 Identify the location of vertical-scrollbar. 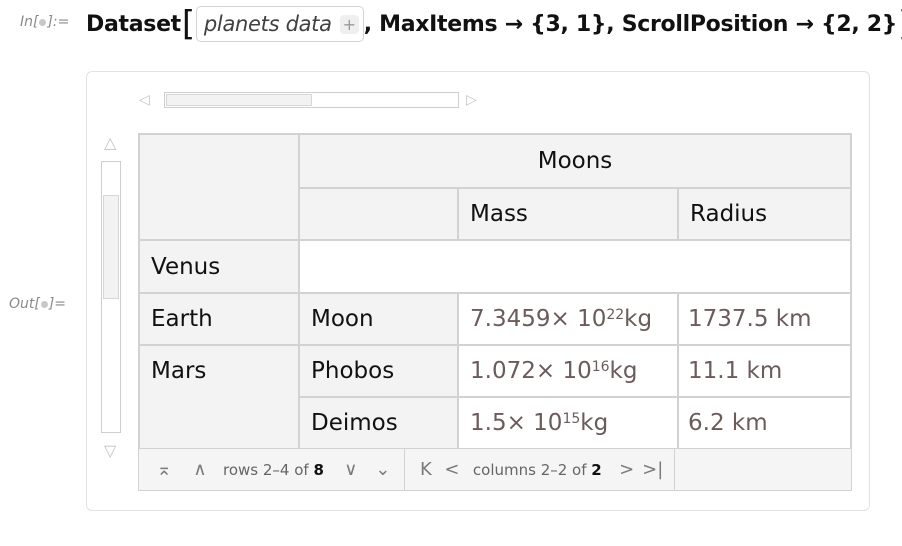
(111, 297).